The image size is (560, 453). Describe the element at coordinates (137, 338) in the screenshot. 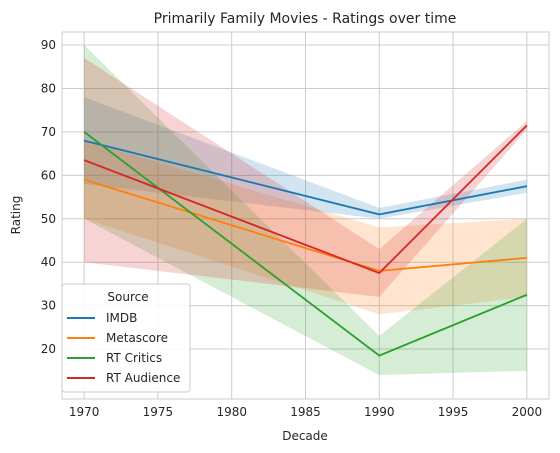

I see `legend-entry: Metascore` at that location.